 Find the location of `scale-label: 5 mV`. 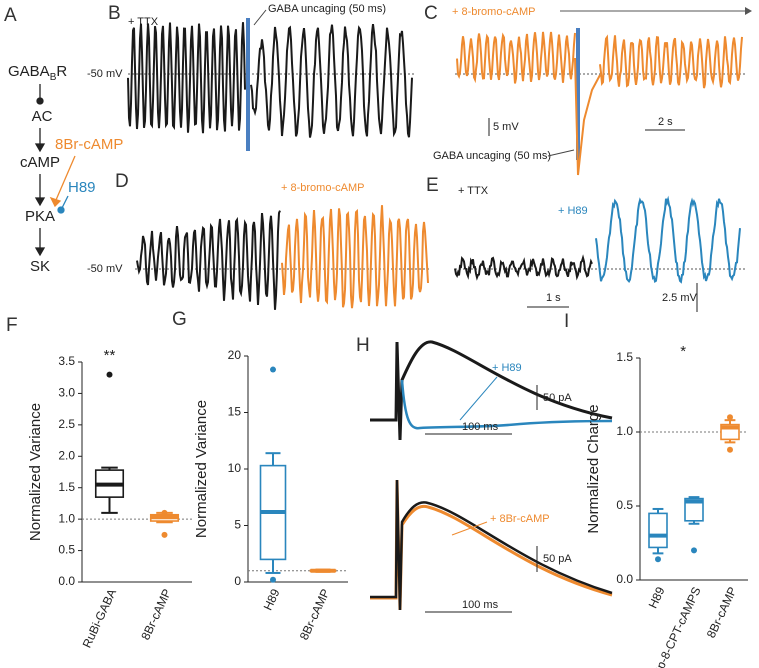

scale-label: 5 mV is located at coordinates (506, 127).